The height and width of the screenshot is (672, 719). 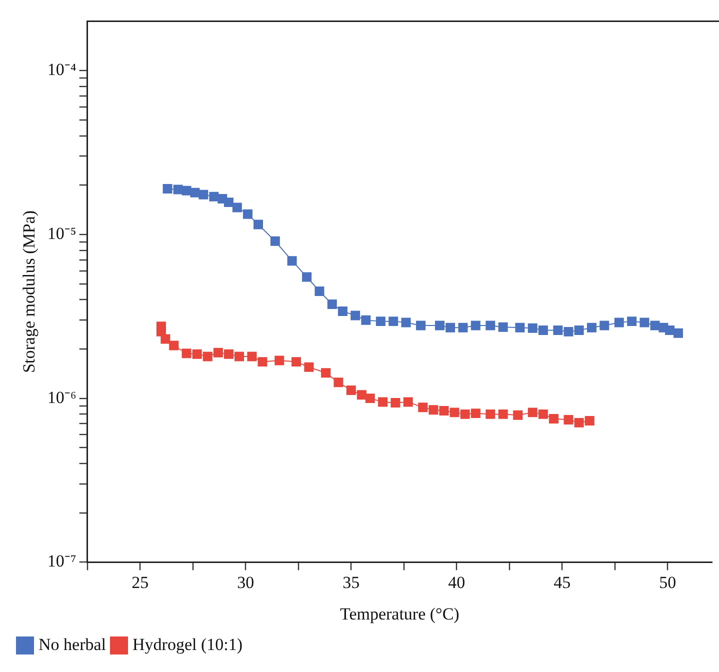 What do you see at coordinates (351, 582) in the screenshot?
I see `x-tick-label: 35` at bounding box center [351, 582].